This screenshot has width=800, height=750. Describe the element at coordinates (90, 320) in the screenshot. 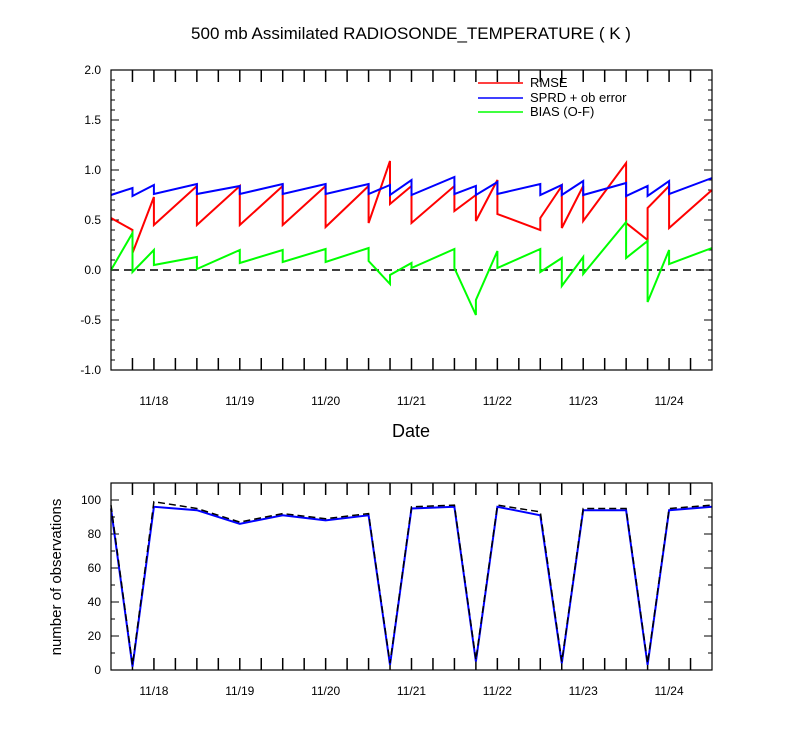

I see `y-tick-label: -0.5` at that location.